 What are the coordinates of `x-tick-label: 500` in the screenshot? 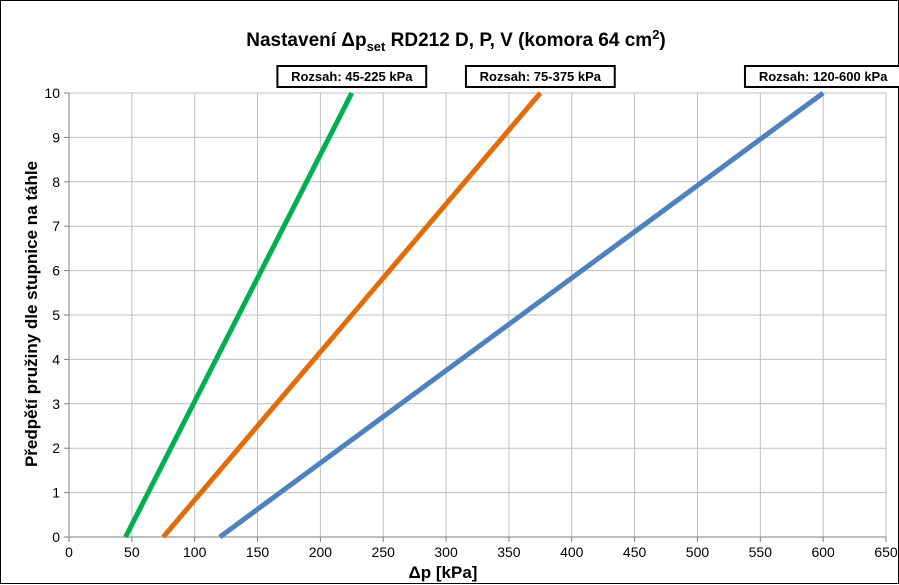 It's located at (698, 552).